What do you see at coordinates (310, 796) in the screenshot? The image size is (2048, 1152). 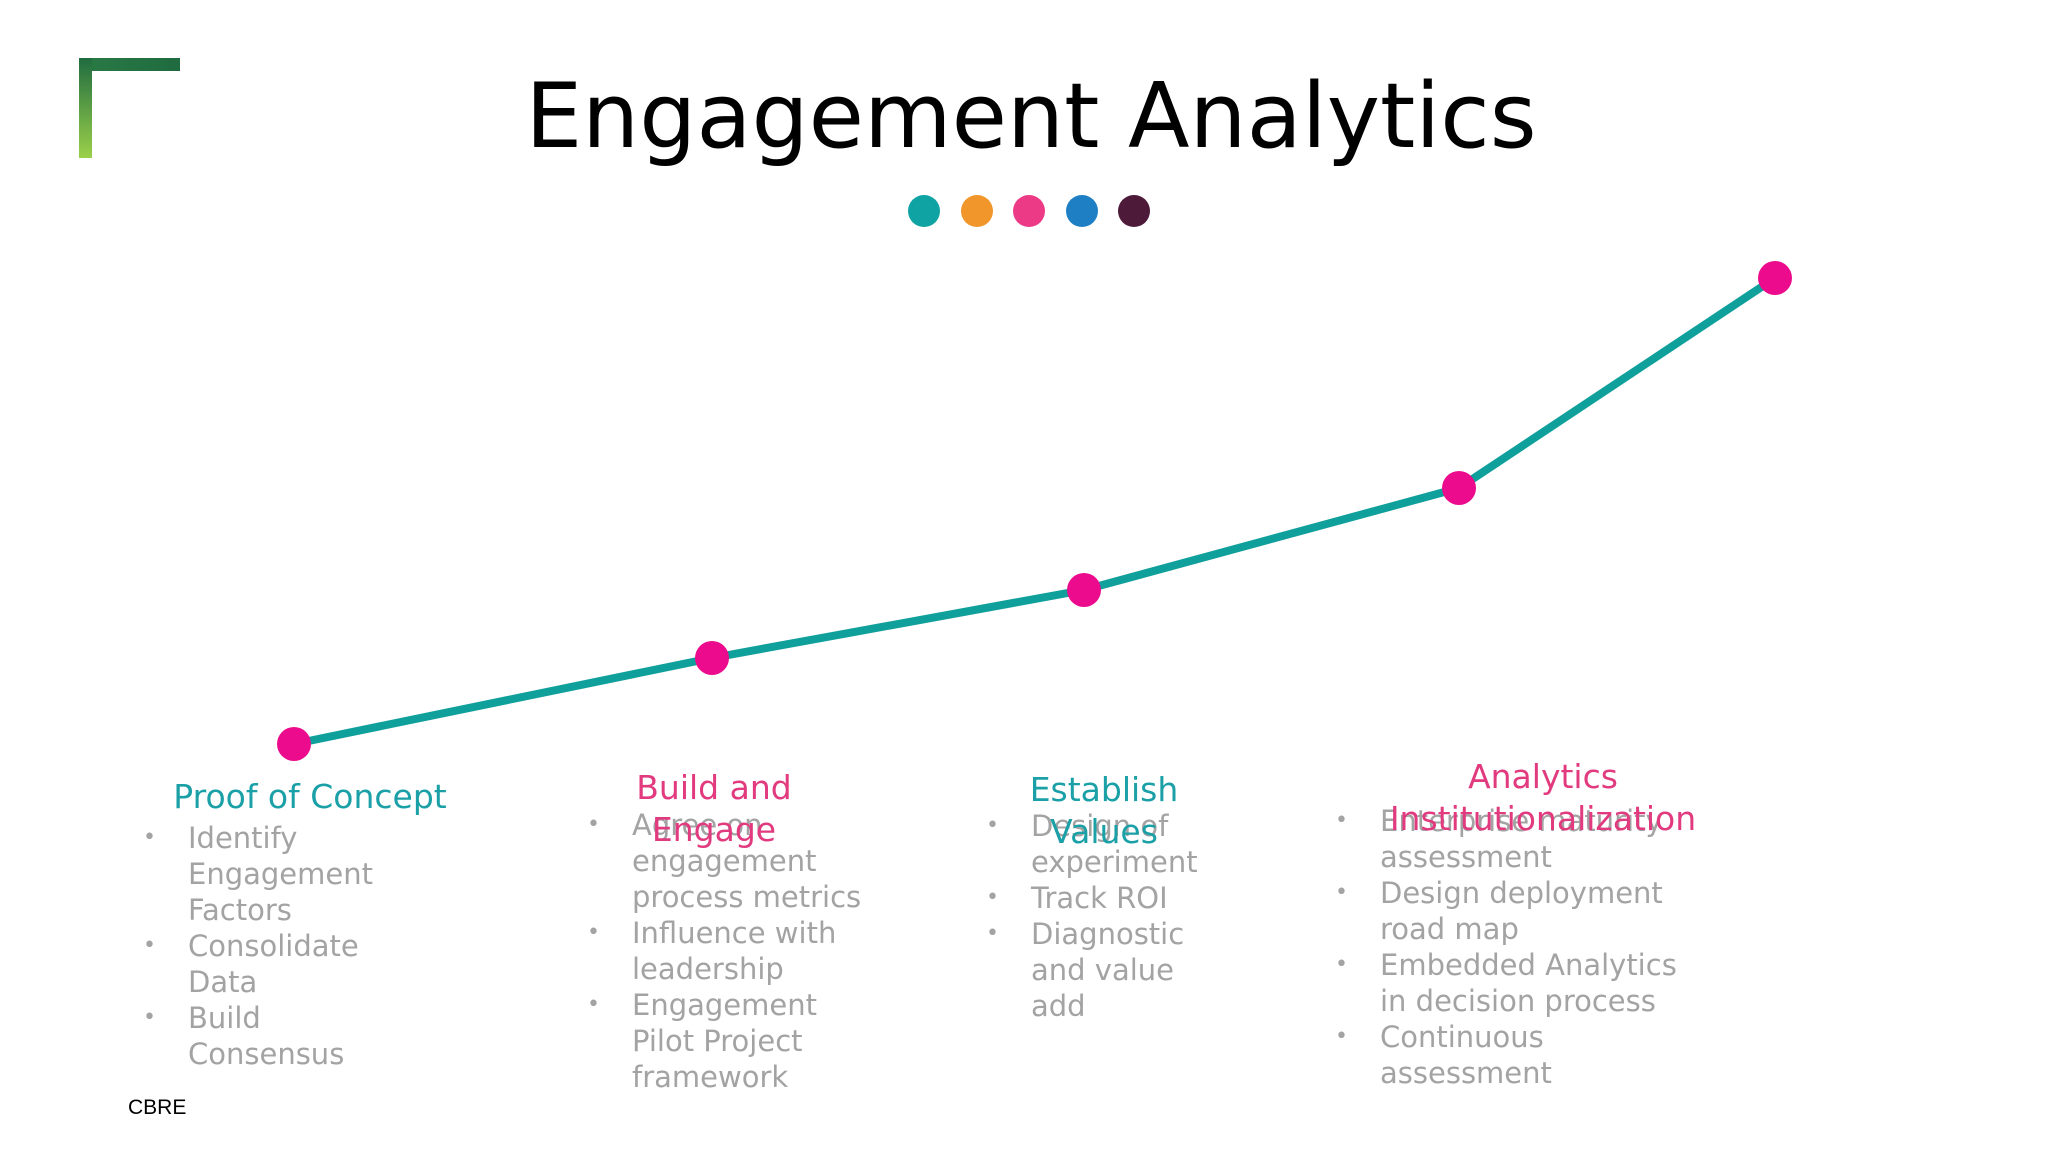 I see `stage-title: Proof of Concept` at bounding box center [310, 796].